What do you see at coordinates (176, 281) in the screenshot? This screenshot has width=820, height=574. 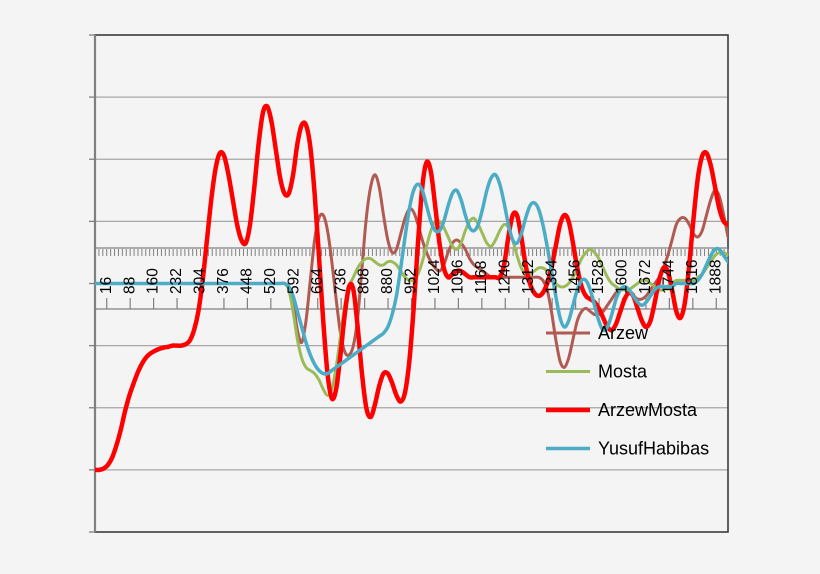 I see `x-tick-label: 232` at bounding box center [176, 281].